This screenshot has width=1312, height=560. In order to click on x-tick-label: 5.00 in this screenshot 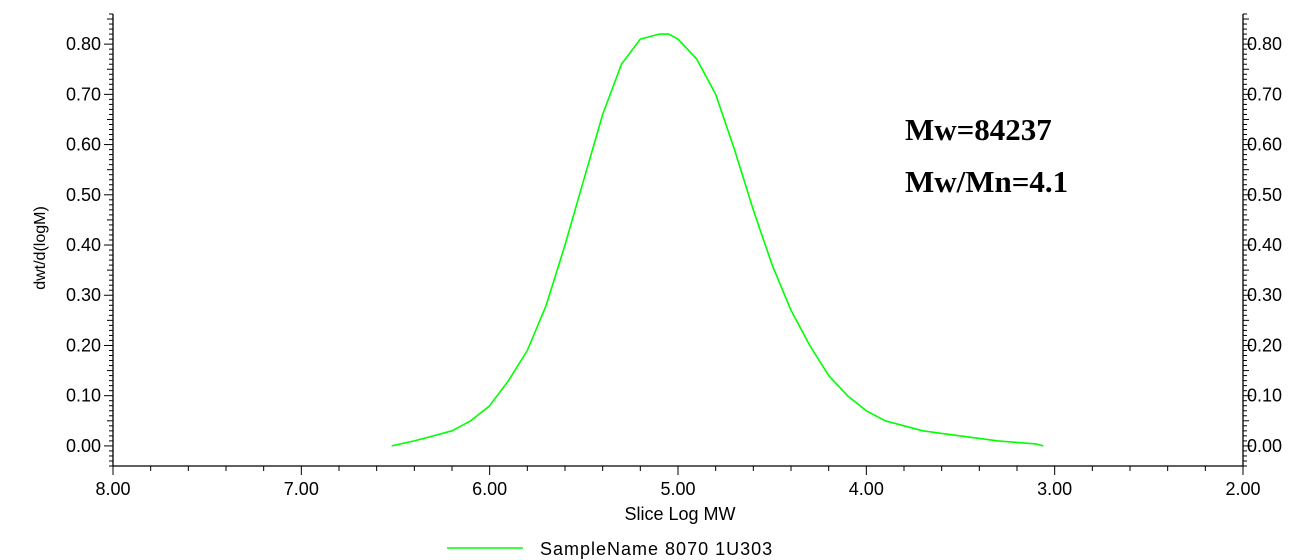, I will do `click(677, 489)`.